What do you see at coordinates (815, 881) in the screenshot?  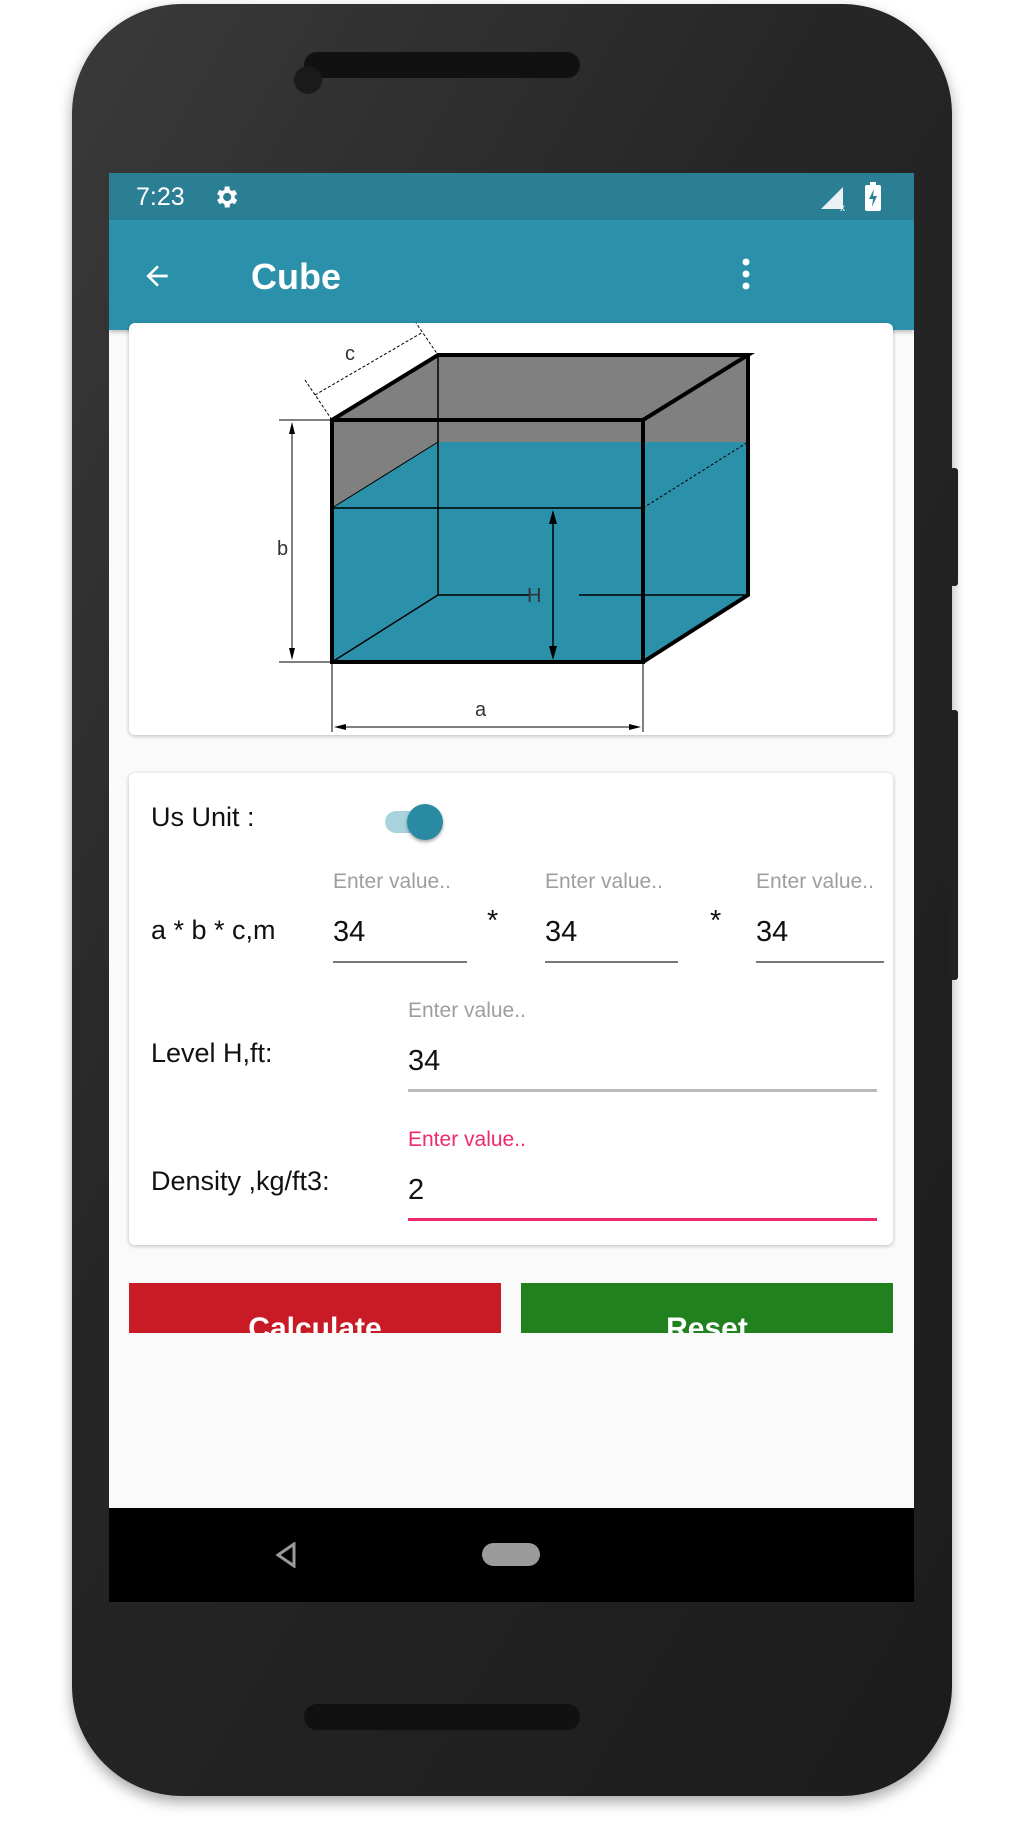 I see `dimension-c-hint: Enter value..` at bounding box center [815, 881].